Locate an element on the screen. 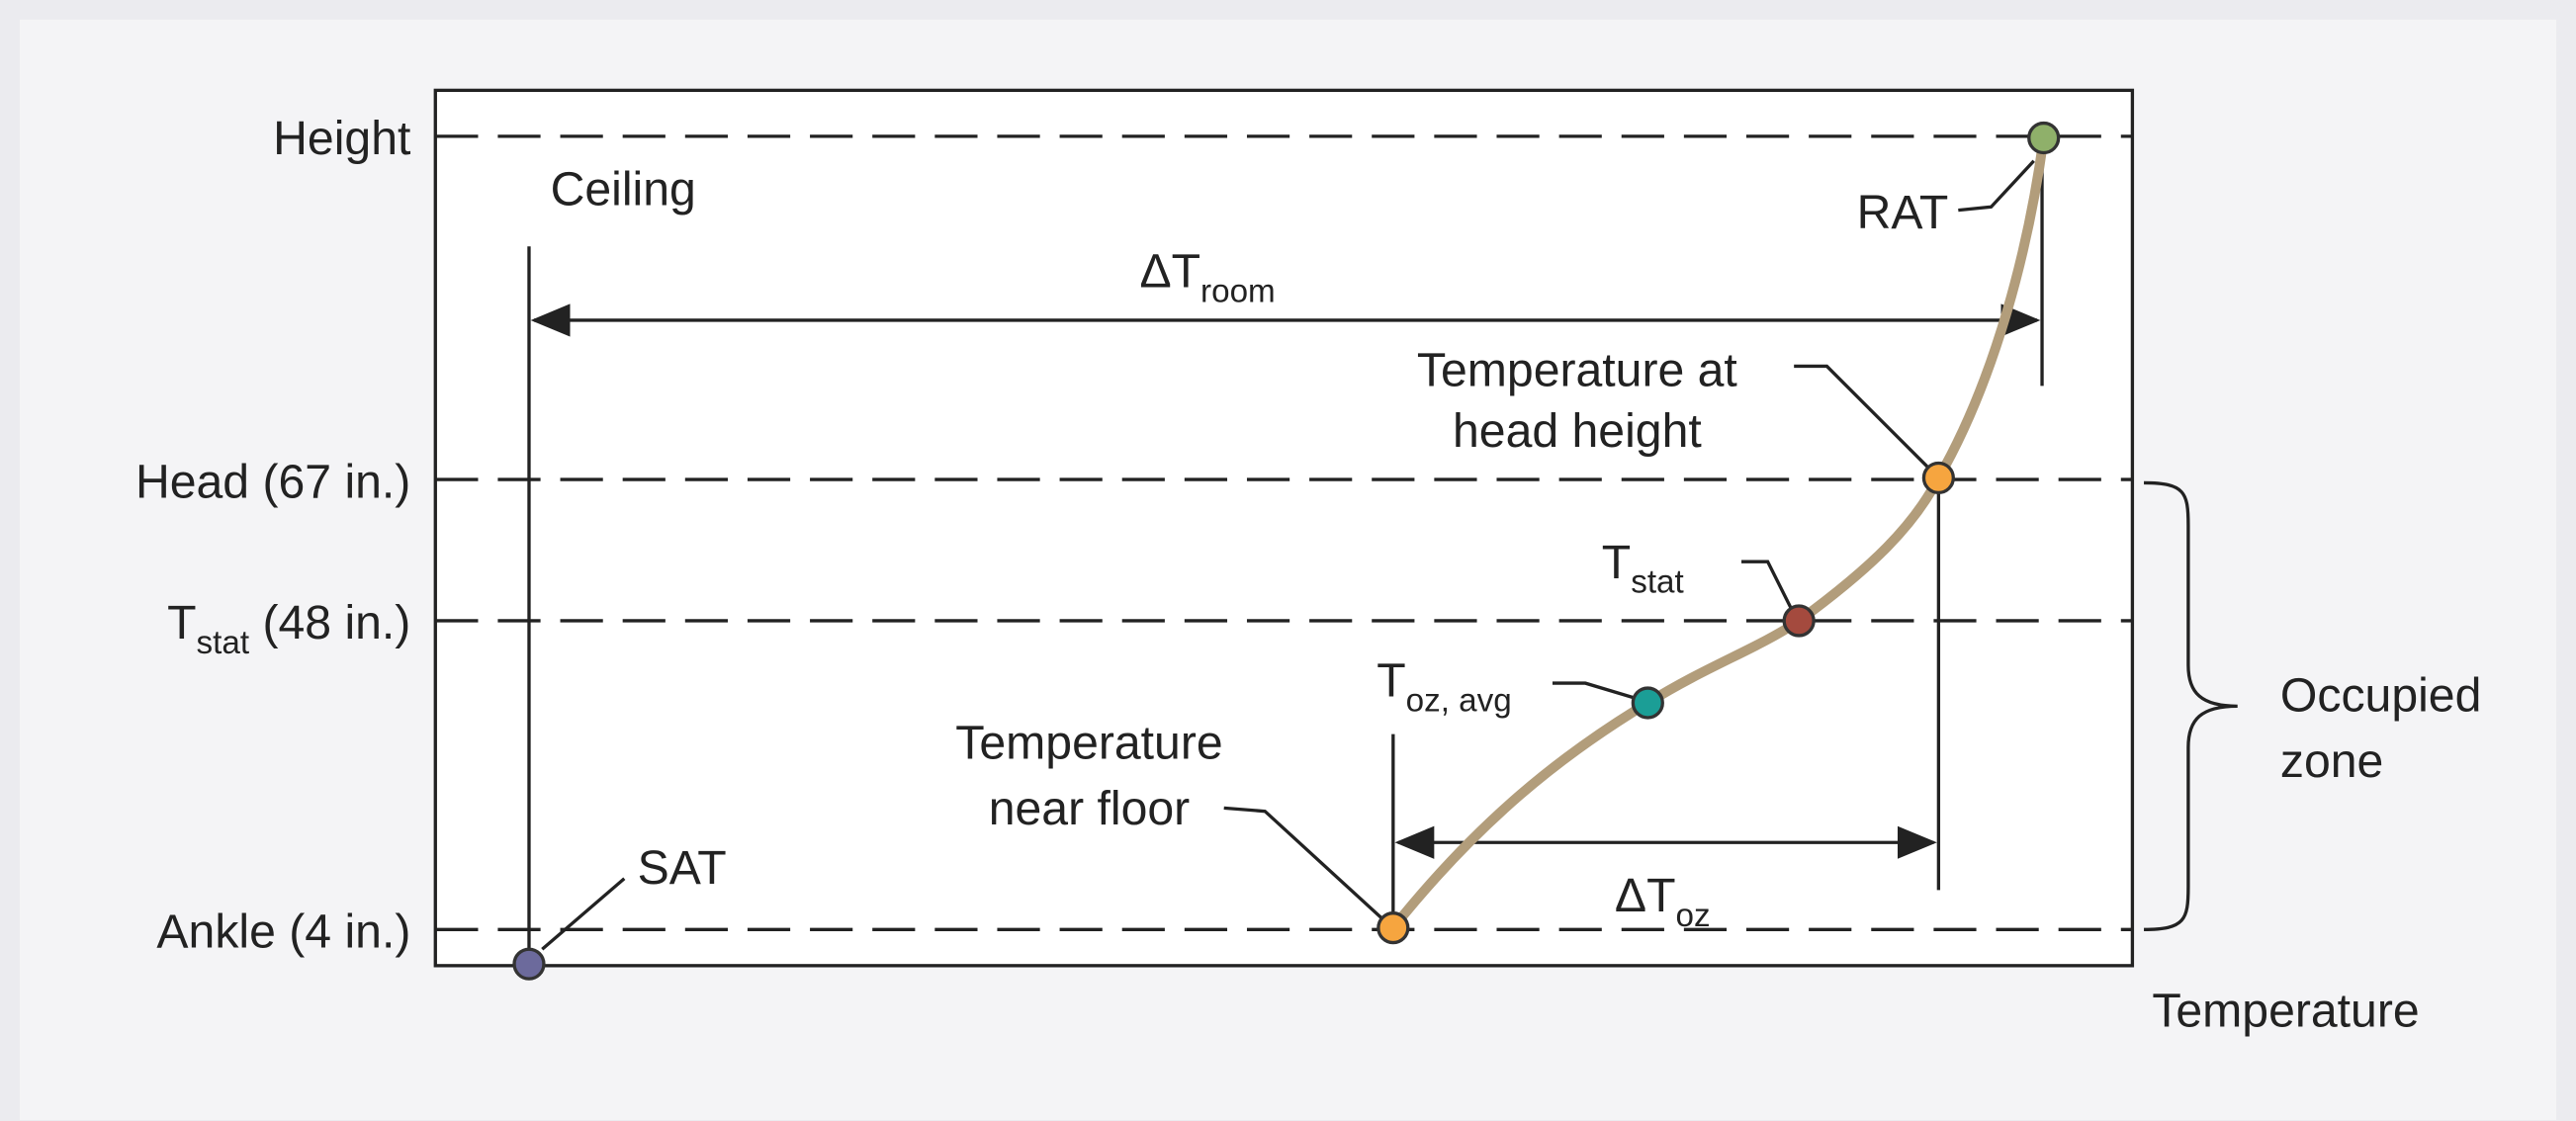 The image size is (2576, 1121). y-label: Head (67 in.) is located at coordinates (272, 481).